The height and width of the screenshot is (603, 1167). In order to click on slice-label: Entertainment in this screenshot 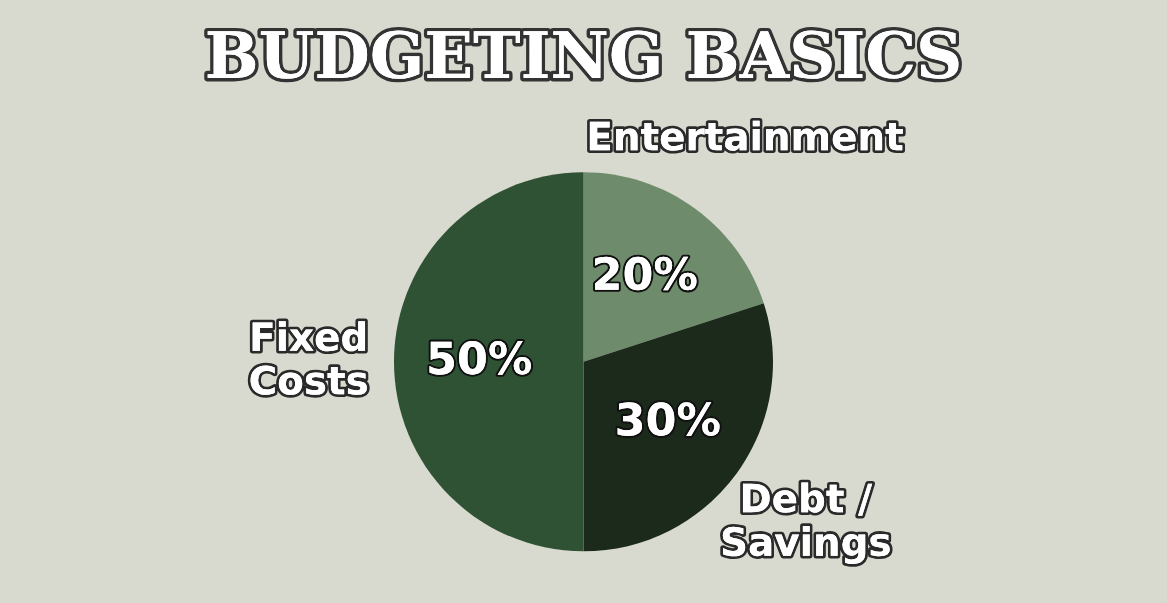, I will do `click(746, 135)`.